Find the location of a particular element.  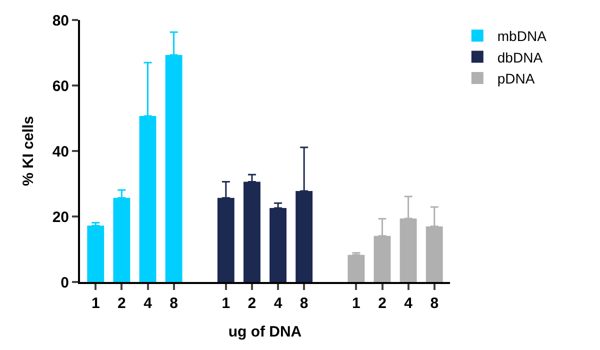

y-tick-label: 20 is located at coordinates (60, 217).